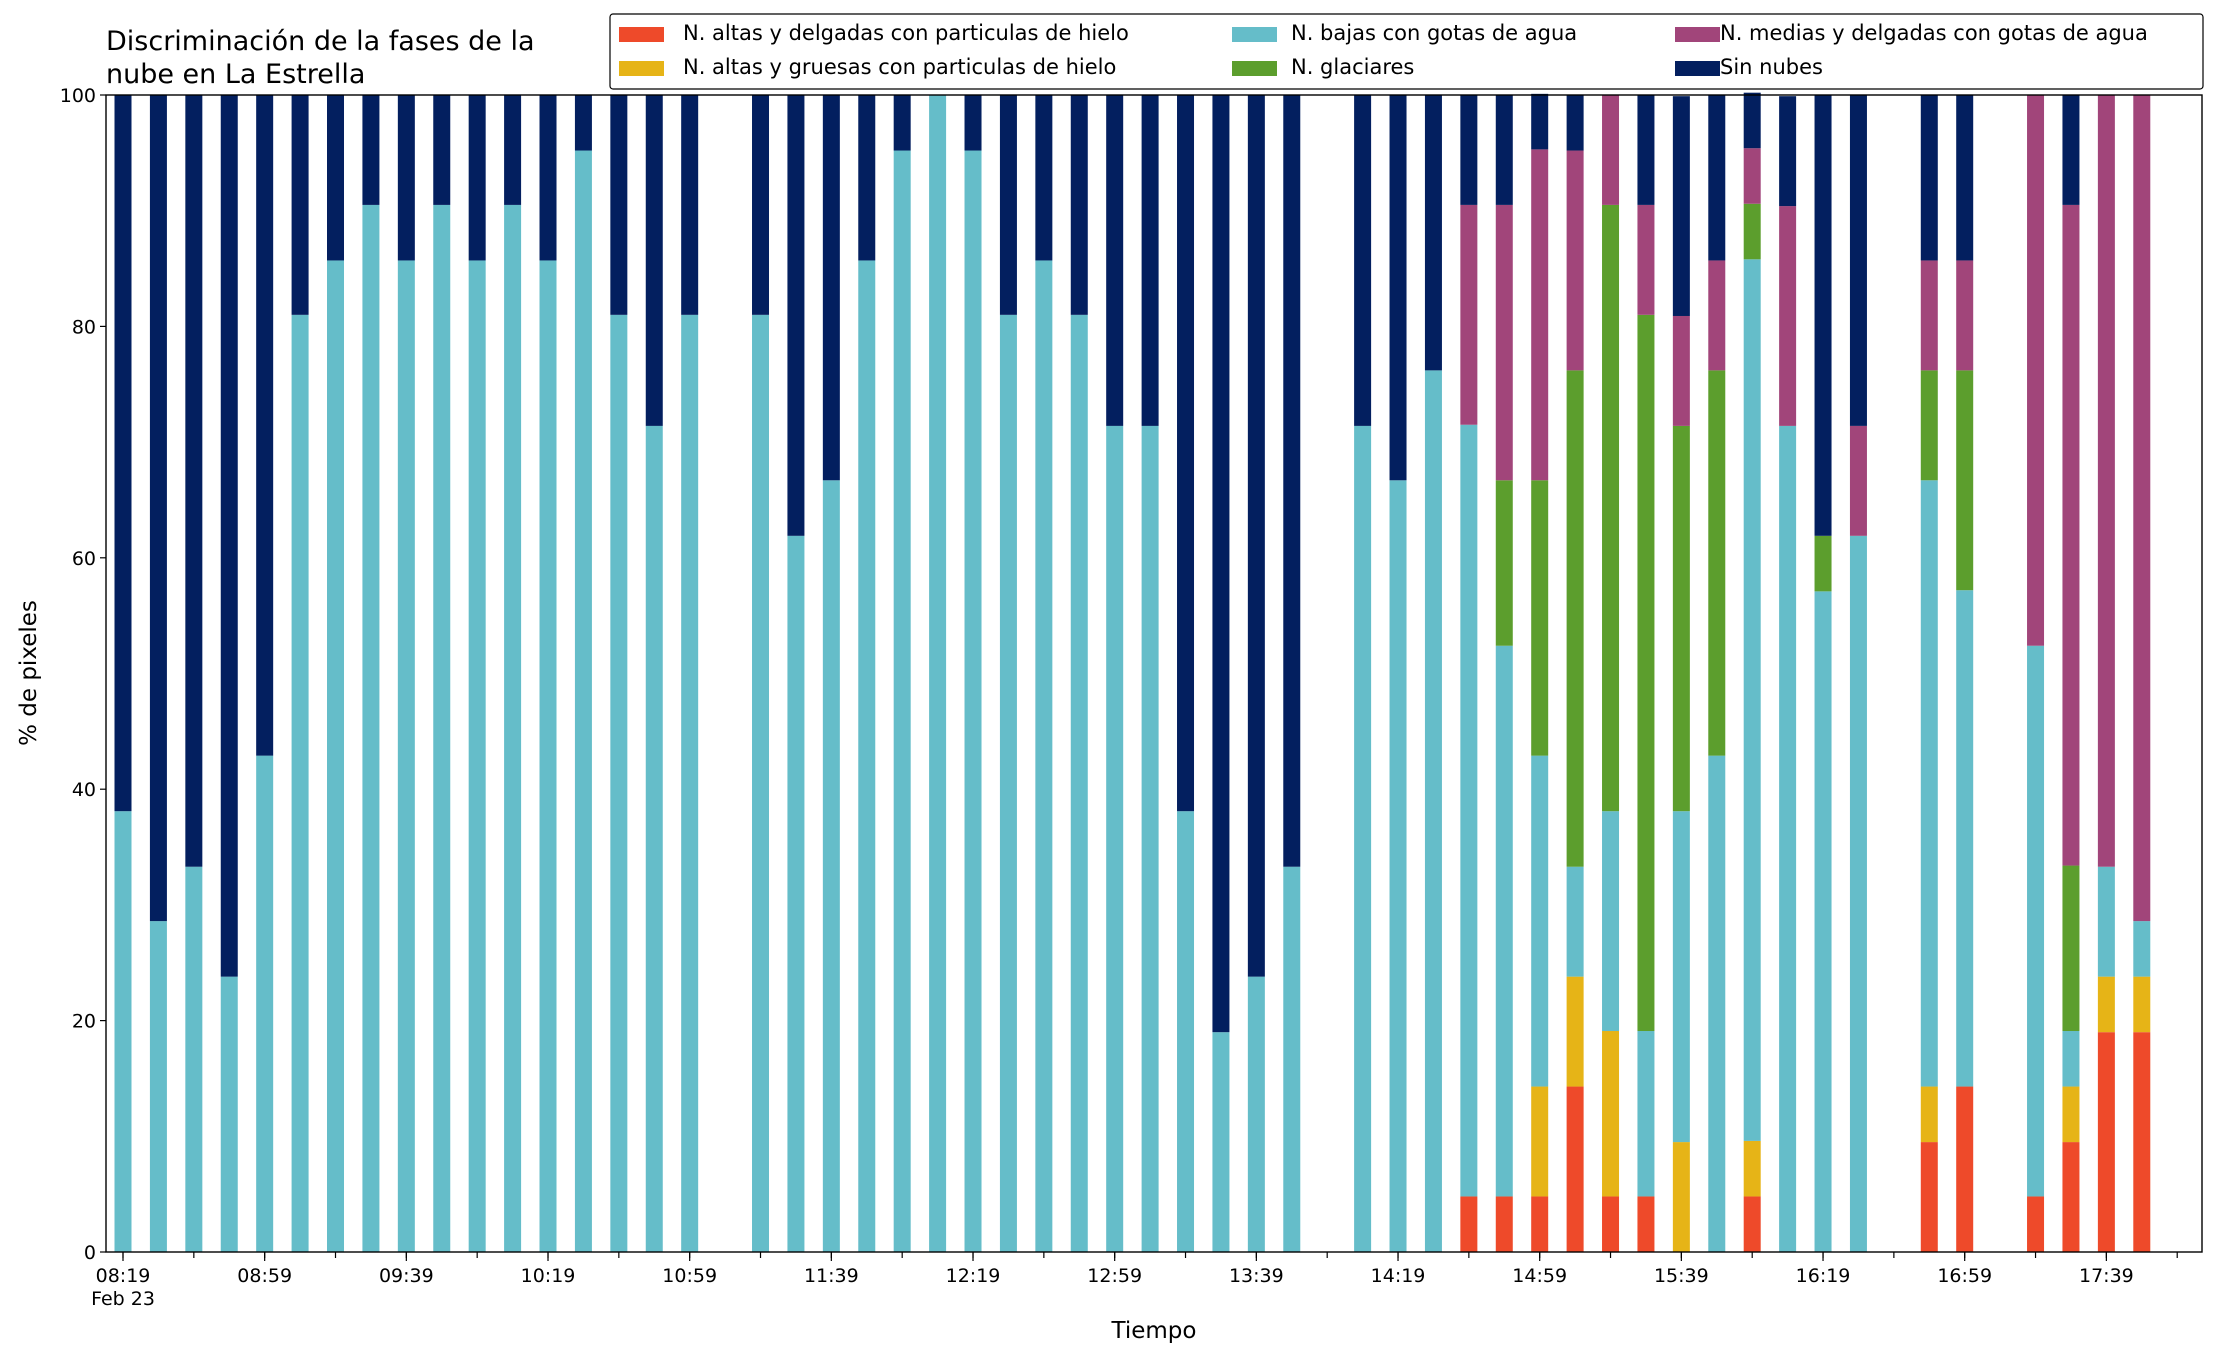 This screenshot has height=1359, width=2216. Describe the element at coordinates (1398, 1276) in the screenshot. I see `x-tick-label: 14:19` at that location.